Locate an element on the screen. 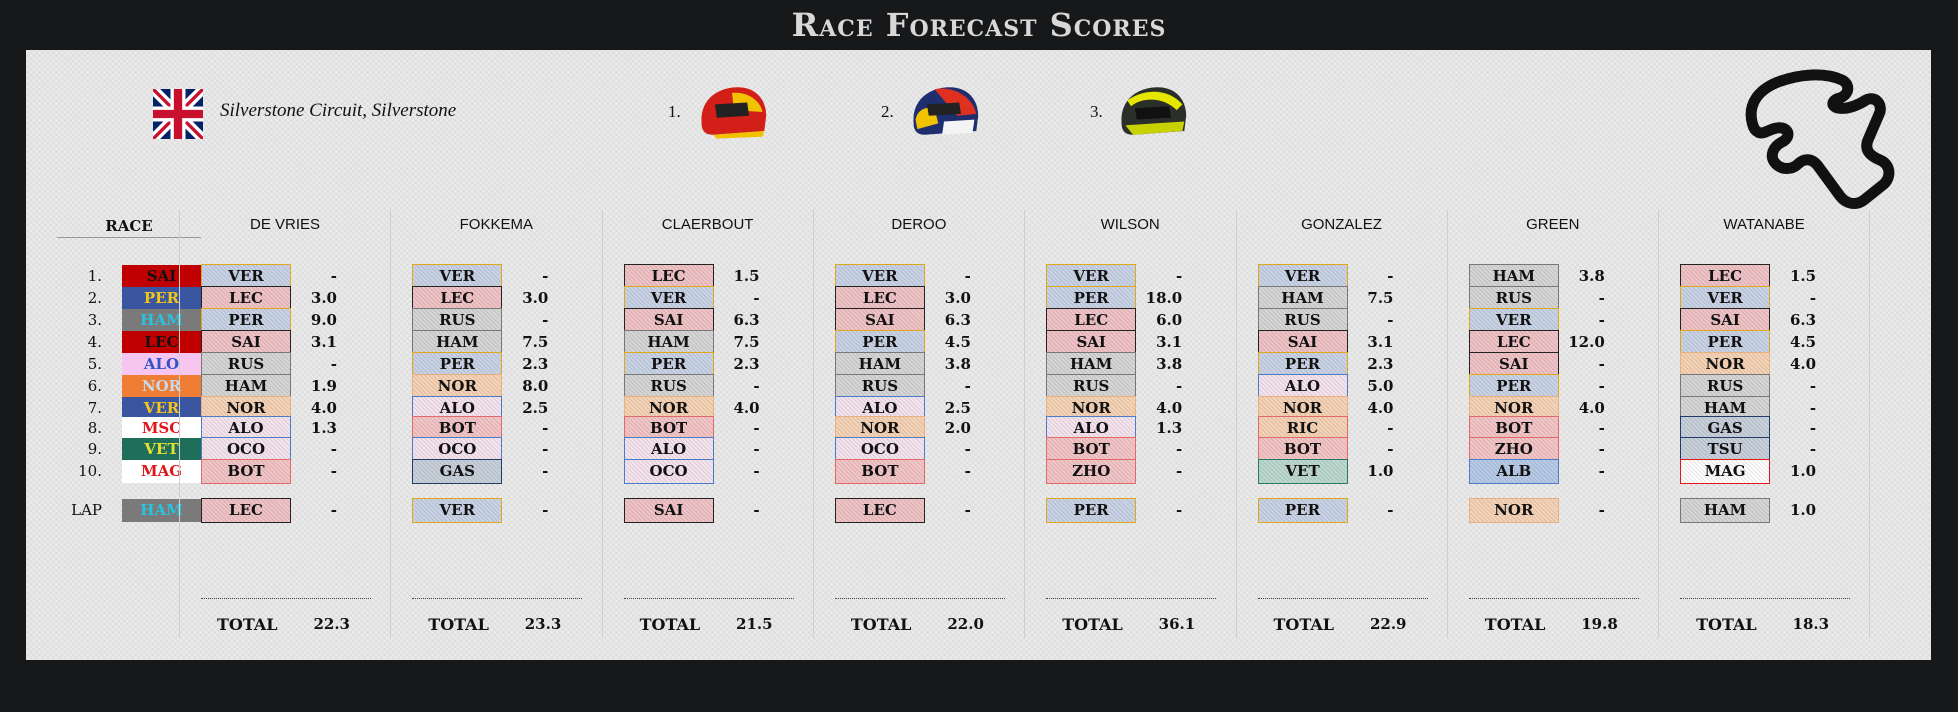 The width and height of the screenshot is (1958, 712). lap-label: LAP is located at coordinates (86, 510).